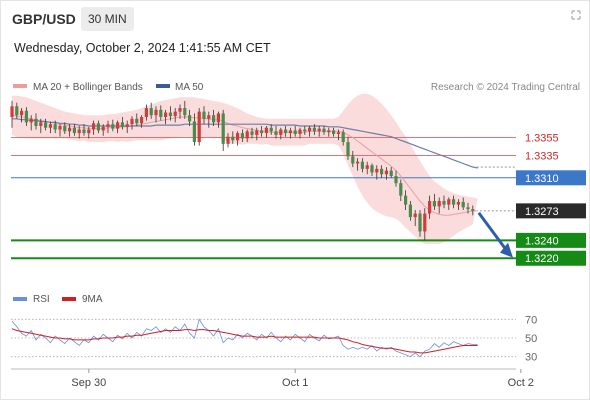 This screenshot has width=590, height=400. Describe the element at coordinates (542, 179) in the screenshot. I see `pivot-label: 1.3310` at that location.